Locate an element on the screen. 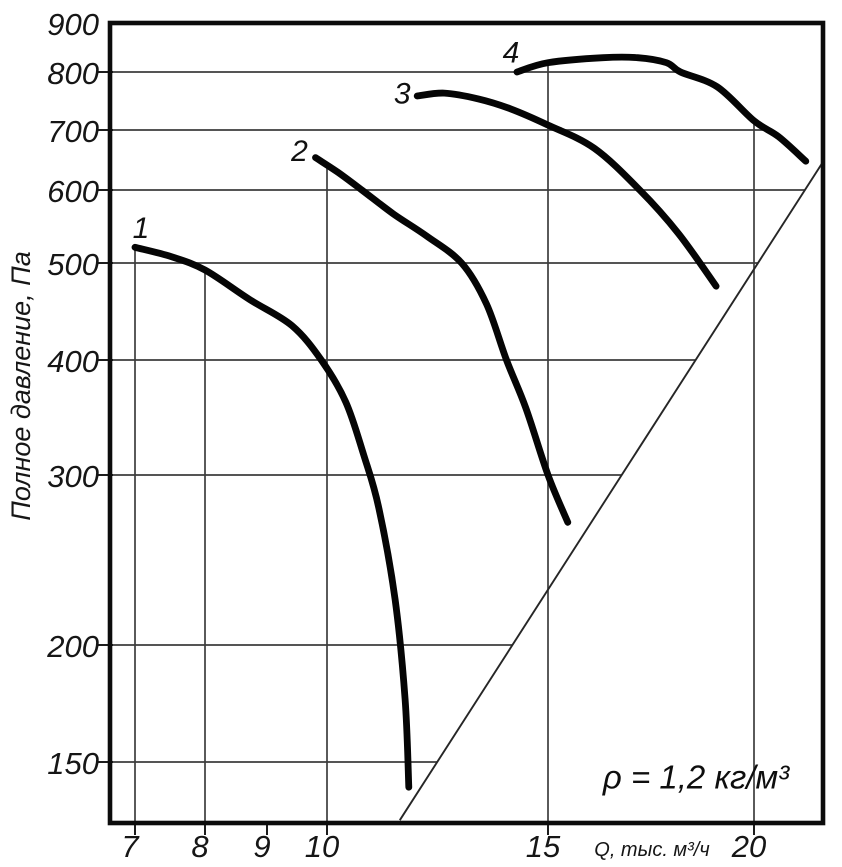 The image size is (842, 867). y-tick-label-500: 500 is located at coordinates (73, 264).